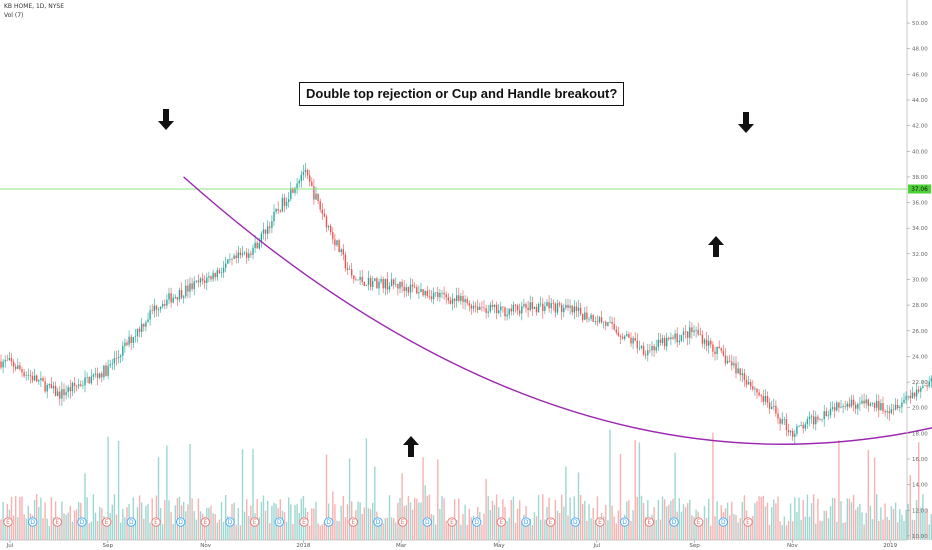 The image size is (932, 550). What do you see at coordinates (108, 546) in the screenshot?
I see `x-tick-label: Sep` at bounding box center [108, 546].